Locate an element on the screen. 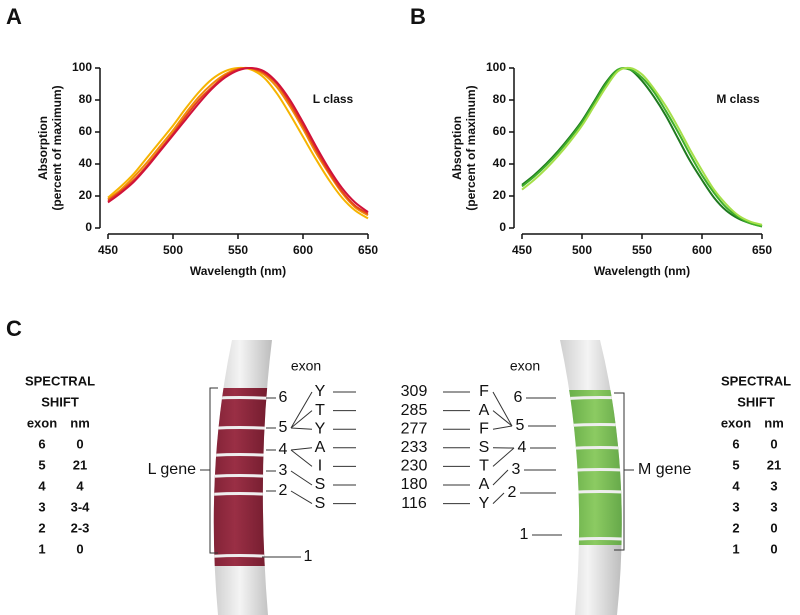 The image size is (800, 615). annotation: M class is located at coordinates (738, 99).